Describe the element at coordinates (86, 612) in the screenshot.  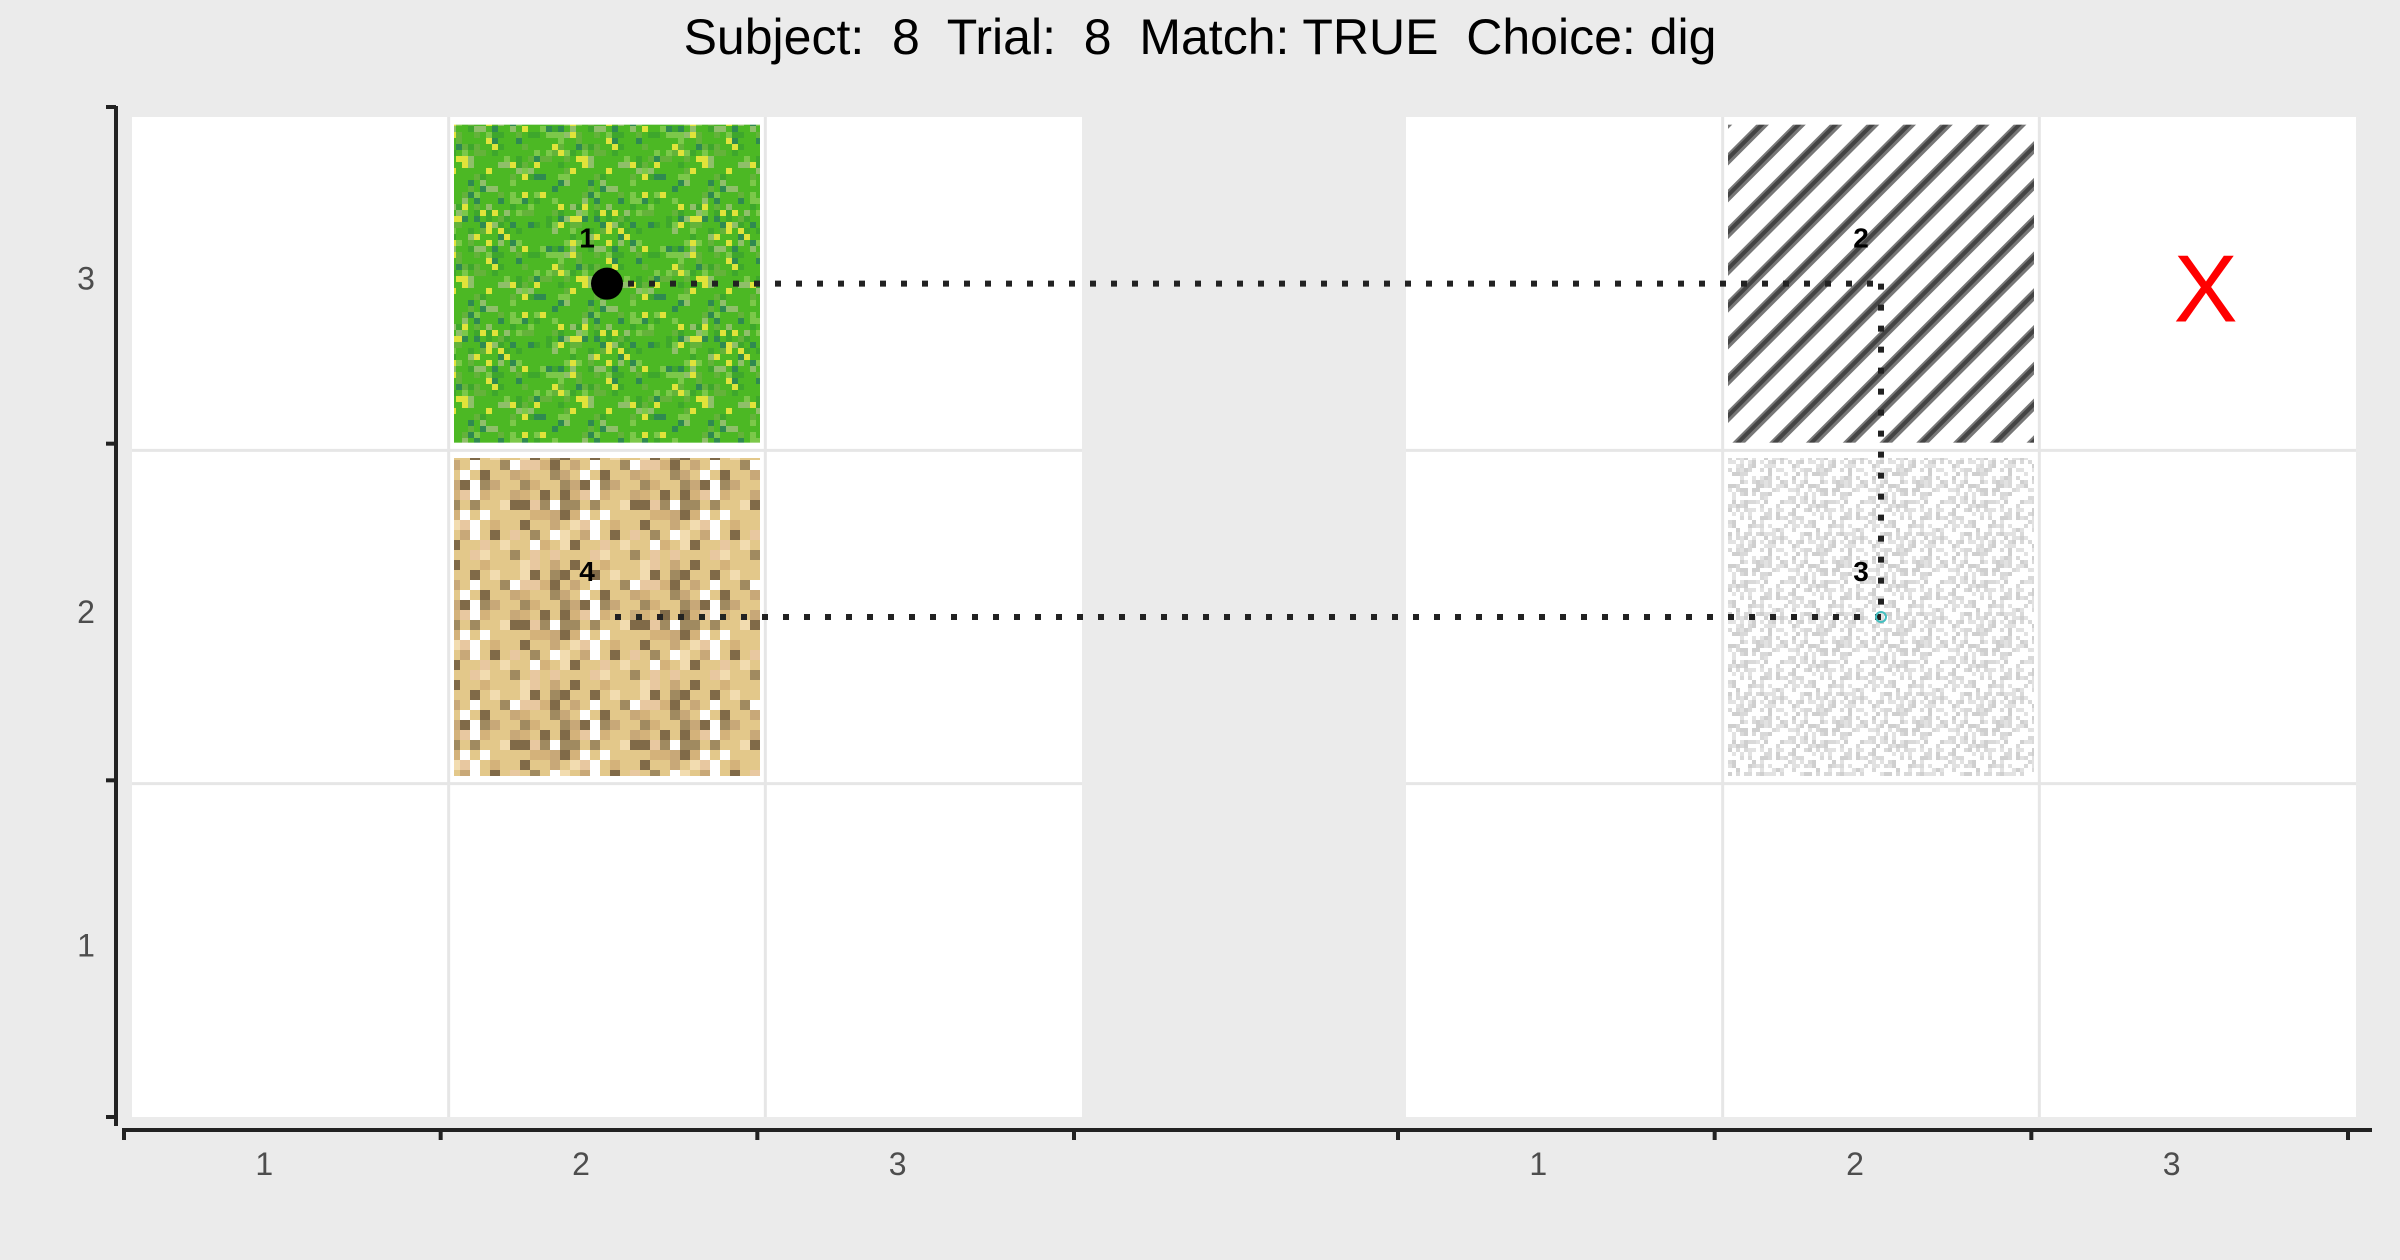
I see `y-tick-label: 2` at that location.